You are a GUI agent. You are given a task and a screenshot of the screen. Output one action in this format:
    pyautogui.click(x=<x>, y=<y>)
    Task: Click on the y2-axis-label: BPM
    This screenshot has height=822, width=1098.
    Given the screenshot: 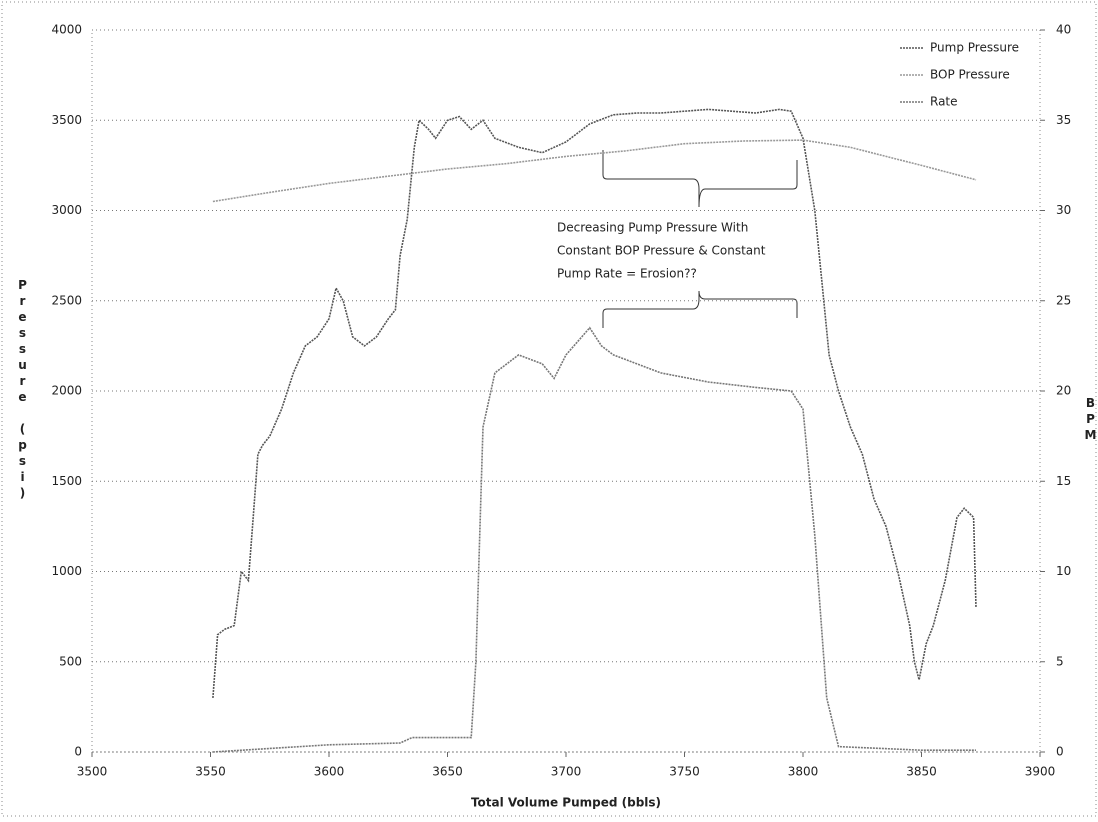 What is the action you would take?
    pyautogui.click(x=1091, y=420)
    